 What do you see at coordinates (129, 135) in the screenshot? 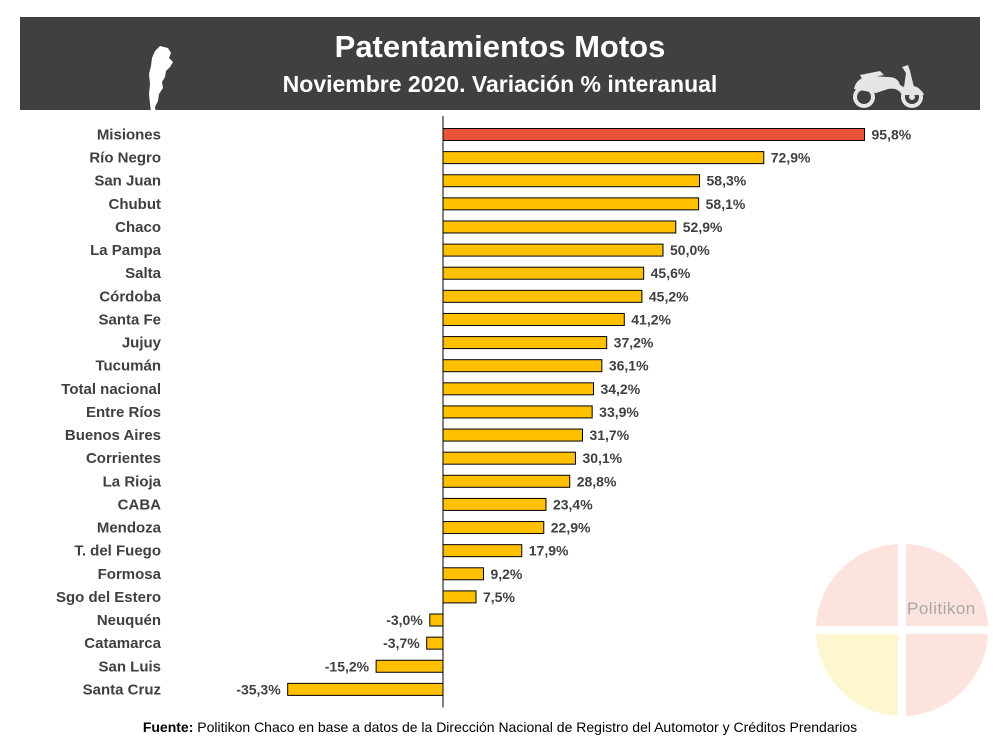
I see `category-label: Misiones` at bounding box center [129, 135].